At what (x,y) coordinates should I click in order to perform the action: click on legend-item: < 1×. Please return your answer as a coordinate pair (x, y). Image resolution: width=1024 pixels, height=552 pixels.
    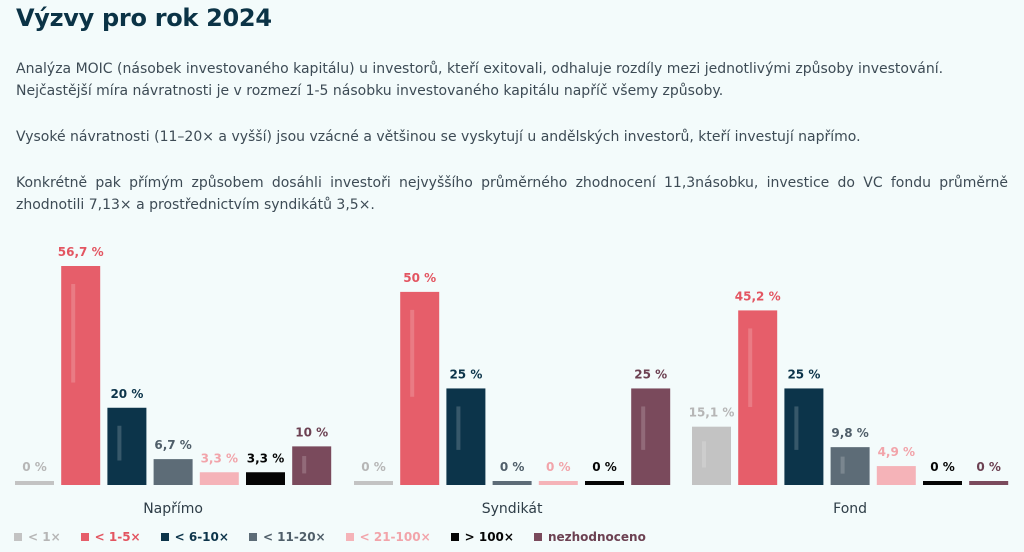
    Looking at the image, I should click on (37, 537).